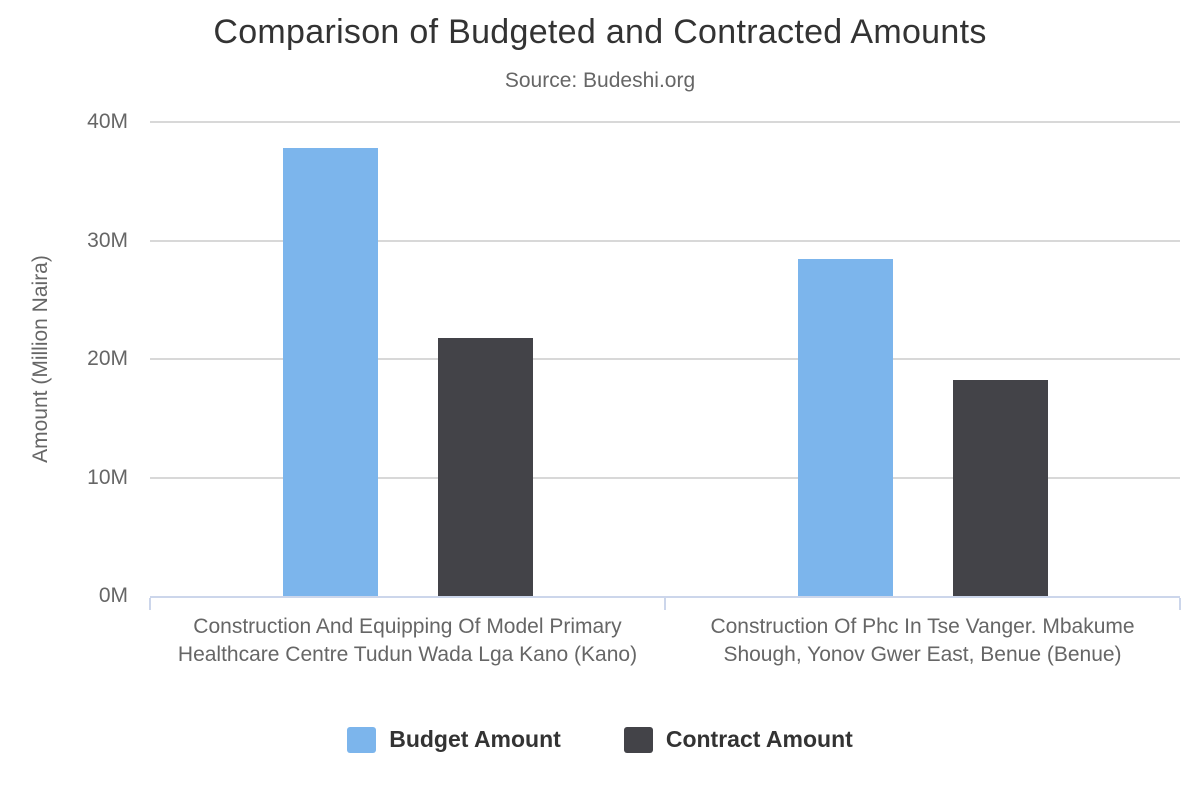 Image resolution: width=1200 pixels, height=800 pixels. Describe the element at coordinates (107, 358) in the screenshot. I see `y-axis-tick-label: 20M` at that location.